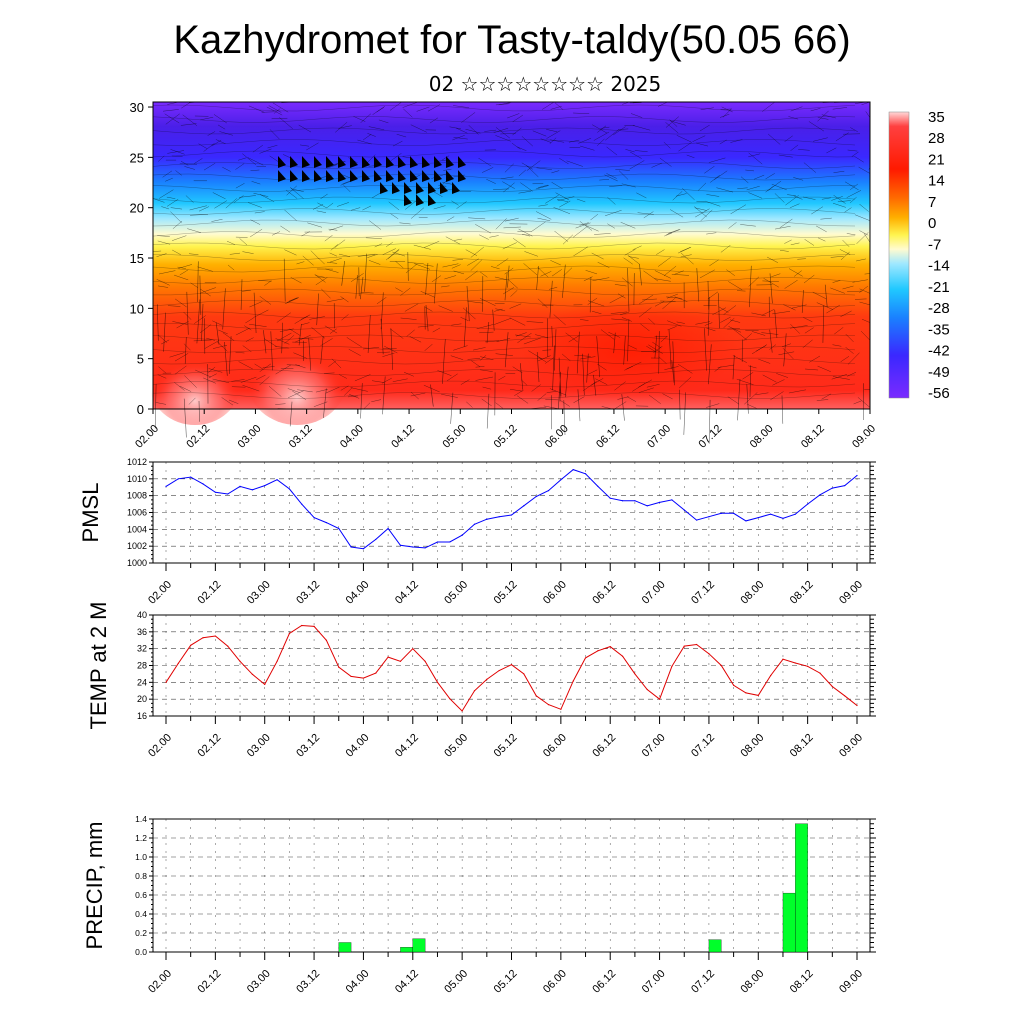 Image resolution: width=1024 pixels, height=1024 pixels. Describe the element at coordinates (630, 350) in the screenshot. I see `warm-band` at that location.